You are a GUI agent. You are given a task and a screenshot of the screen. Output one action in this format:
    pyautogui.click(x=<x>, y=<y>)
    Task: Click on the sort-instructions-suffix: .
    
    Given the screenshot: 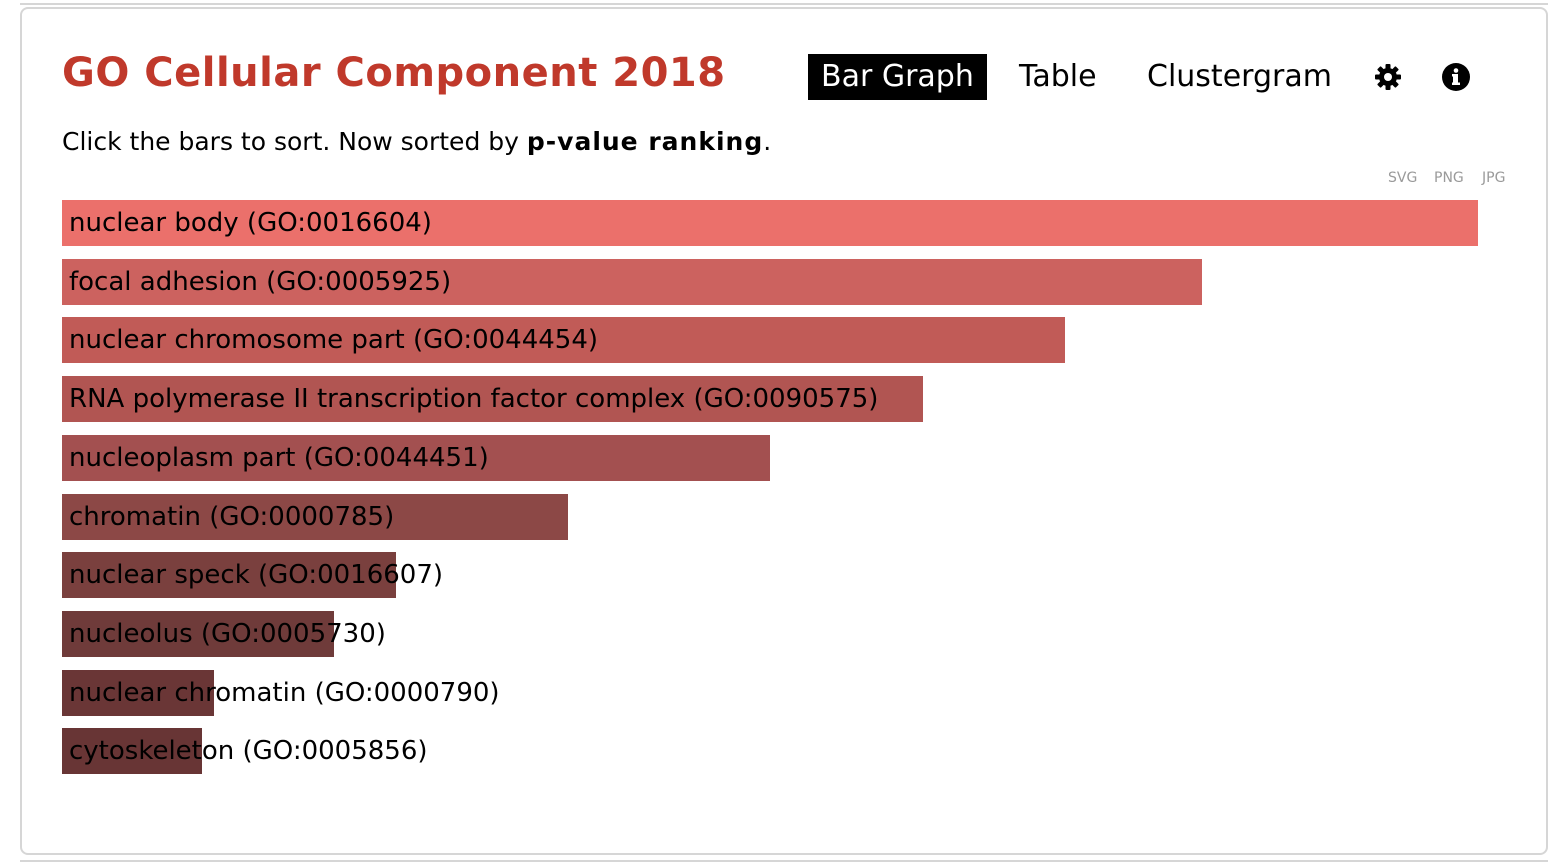 What is the action you would take?
    pyautogui.click(x=767, y=141)
    